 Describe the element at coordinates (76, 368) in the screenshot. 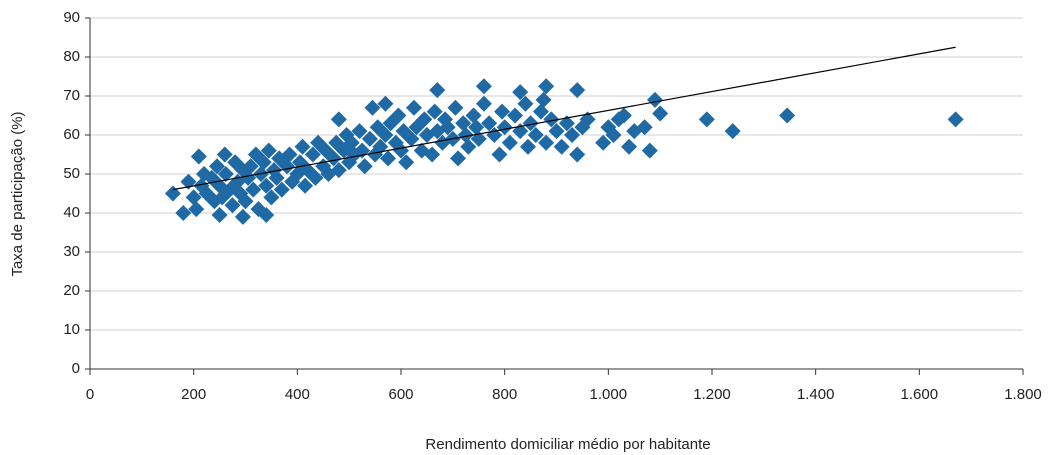

I see `y-tick-label: 0` at that location.